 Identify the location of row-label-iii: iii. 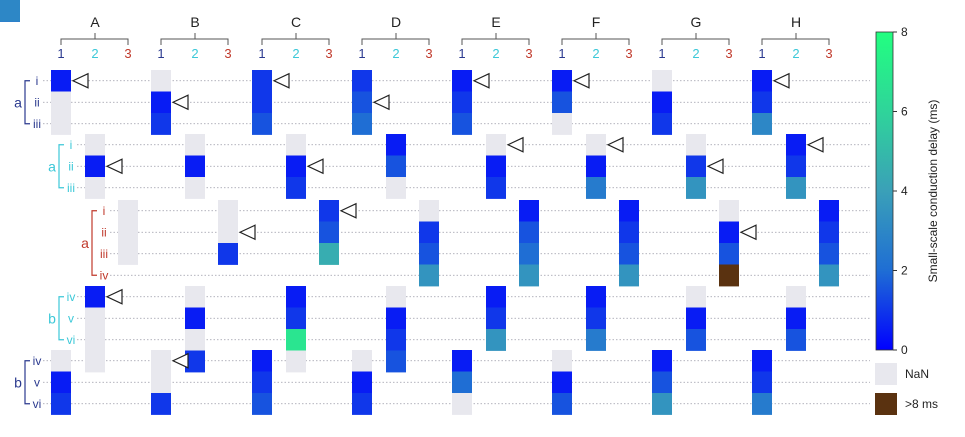
(104, 254).